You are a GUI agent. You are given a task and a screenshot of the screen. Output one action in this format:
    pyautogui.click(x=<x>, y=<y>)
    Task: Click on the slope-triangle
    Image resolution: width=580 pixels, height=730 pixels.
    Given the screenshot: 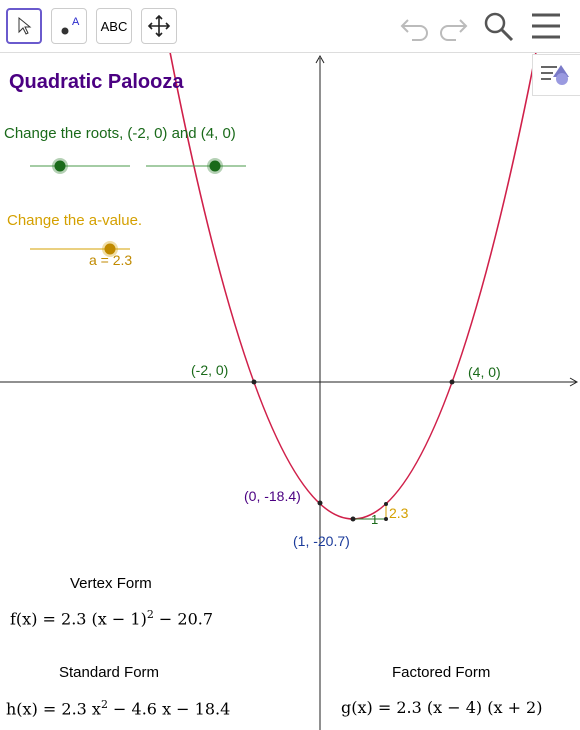 What is the action you would take?
    pyautogui.click(x=370, y=512)
    